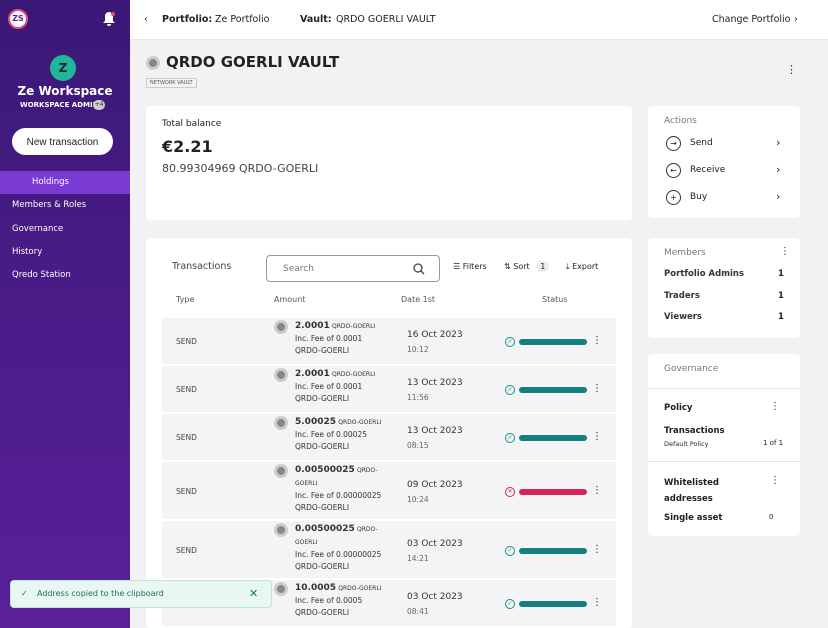 The image size is (828, 628). I want to click on policy-transactions: Transactions, so click(694, 431).